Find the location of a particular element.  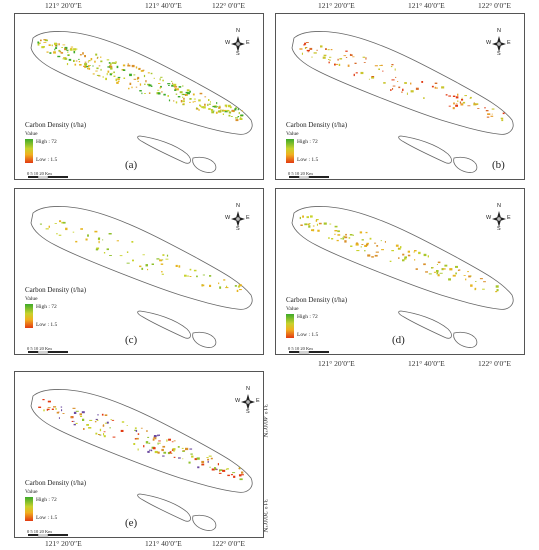

panel-label: (b) is located at coordinates (498, 165).